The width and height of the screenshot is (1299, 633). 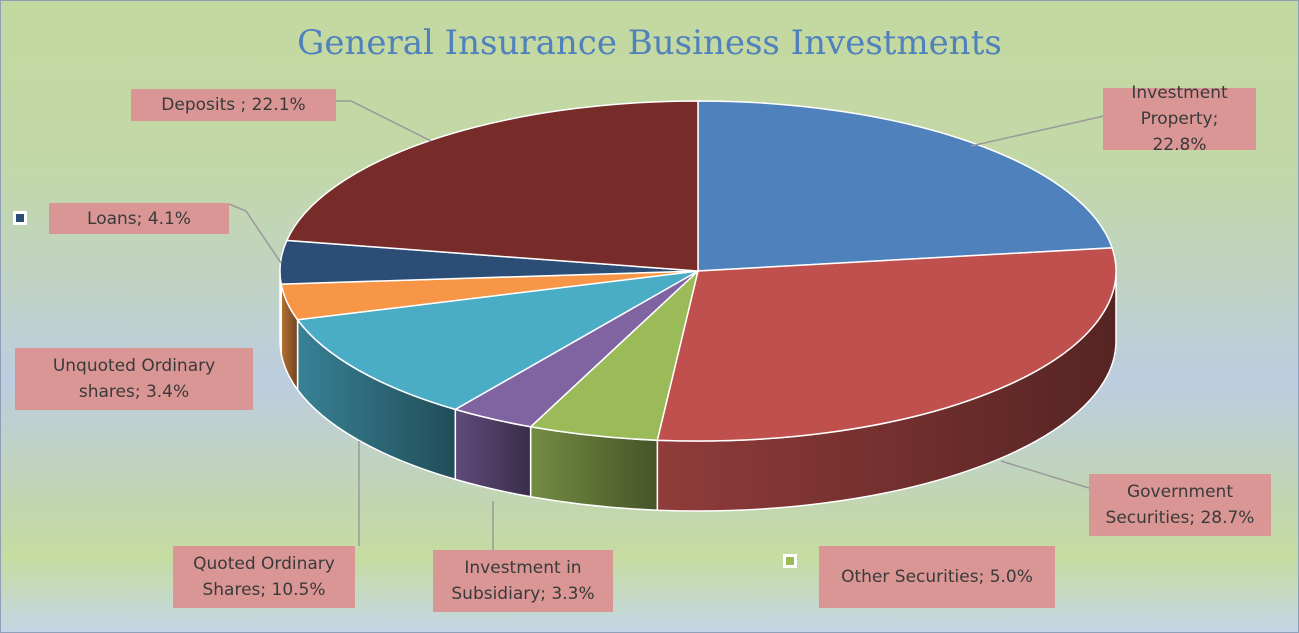 I want to click on data-label: Other Securities; 5.0%, so click(x=937, y=577).